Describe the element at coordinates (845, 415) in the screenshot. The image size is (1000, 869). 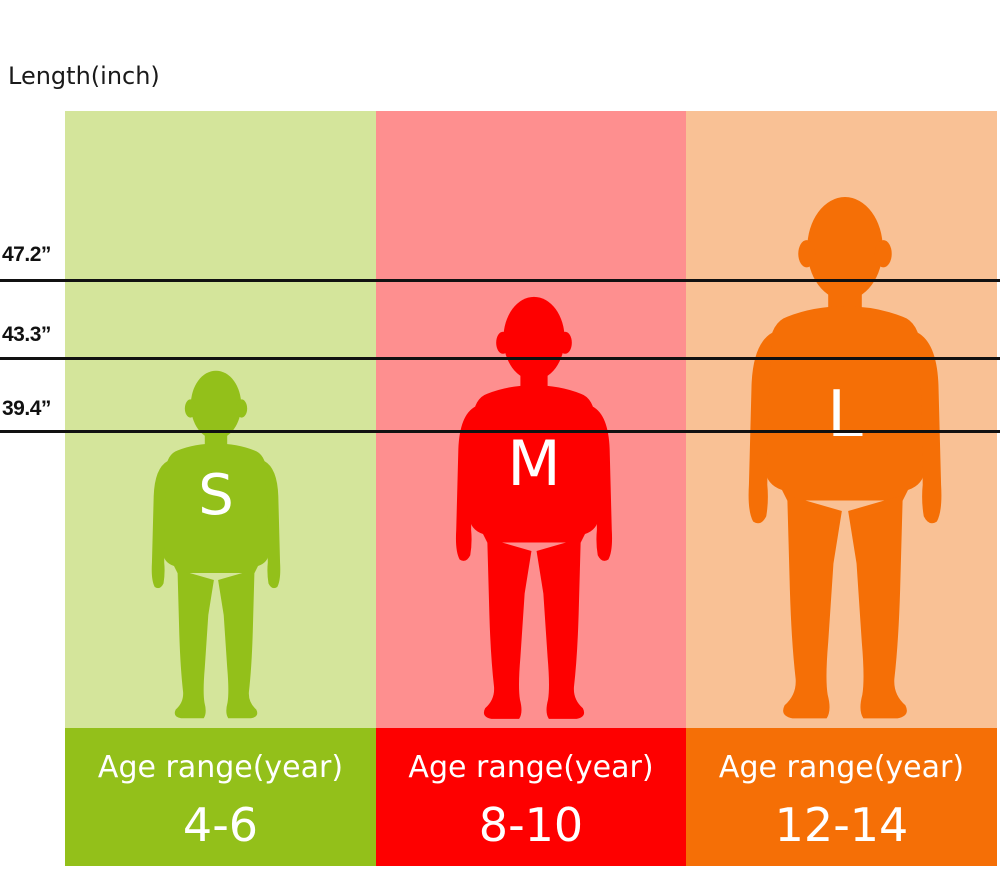
I see `size-letter-l: L` at that location.